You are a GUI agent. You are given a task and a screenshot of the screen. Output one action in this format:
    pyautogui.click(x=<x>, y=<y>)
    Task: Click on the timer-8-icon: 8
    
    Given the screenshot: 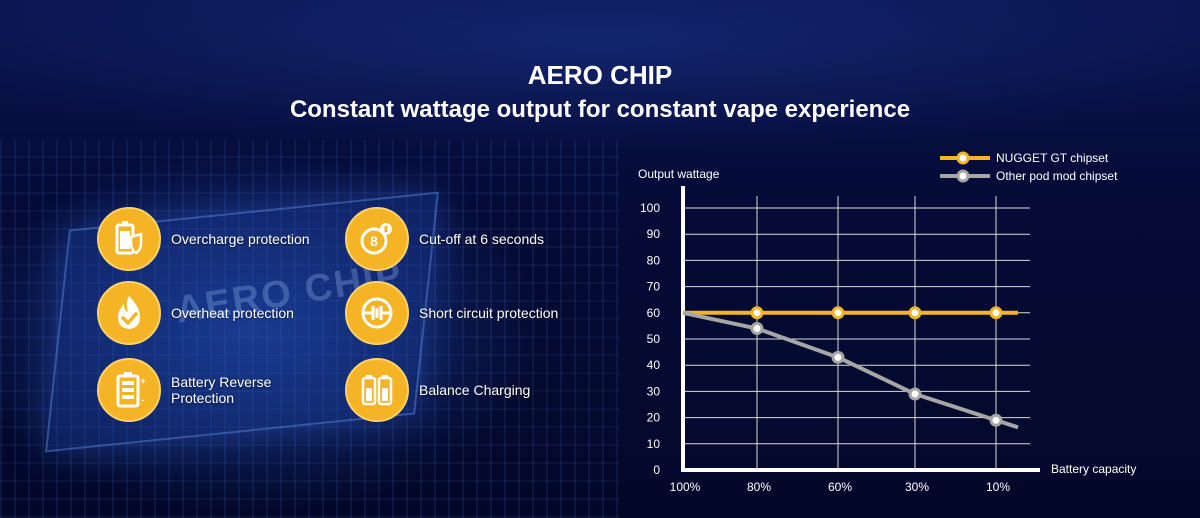 What is the action you would take?
    pyautogui.click(x=377, y=239)
    